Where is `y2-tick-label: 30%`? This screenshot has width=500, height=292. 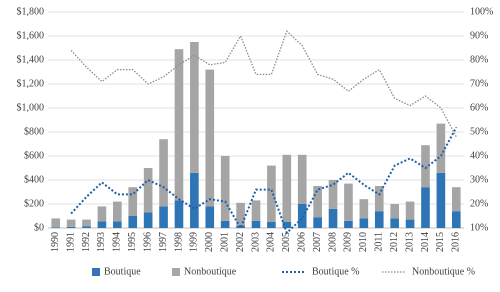 y2-tick-label: 30% is located at coordinates (479, 179).